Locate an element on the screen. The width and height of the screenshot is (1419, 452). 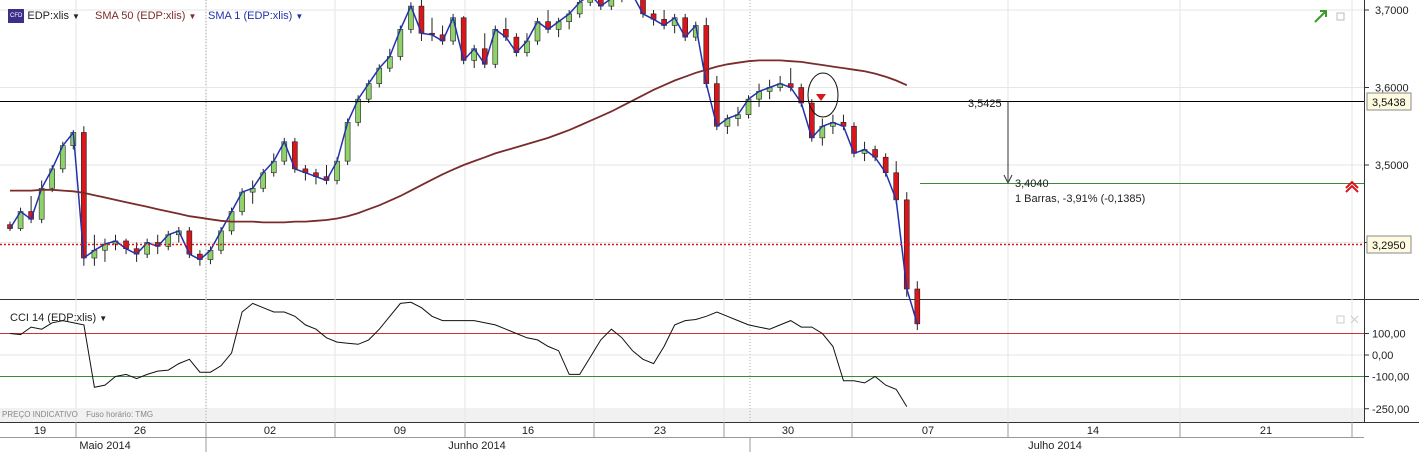
cci-line is located at coordinates (458, 354).